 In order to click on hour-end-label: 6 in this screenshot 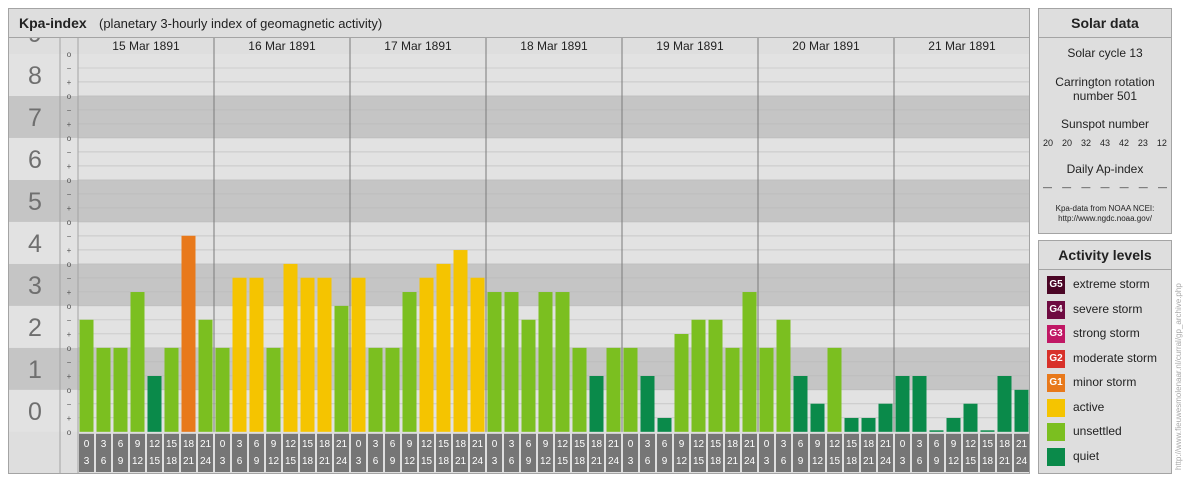, I will do `click(920, 461)`.